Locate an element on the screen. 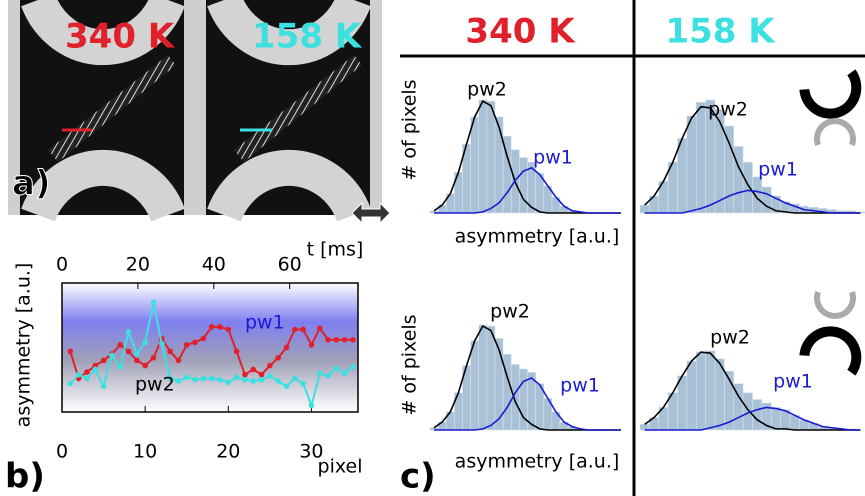 The image size is (865, 496). x2-tick-label: 60 is located at coordinates (290, 265).